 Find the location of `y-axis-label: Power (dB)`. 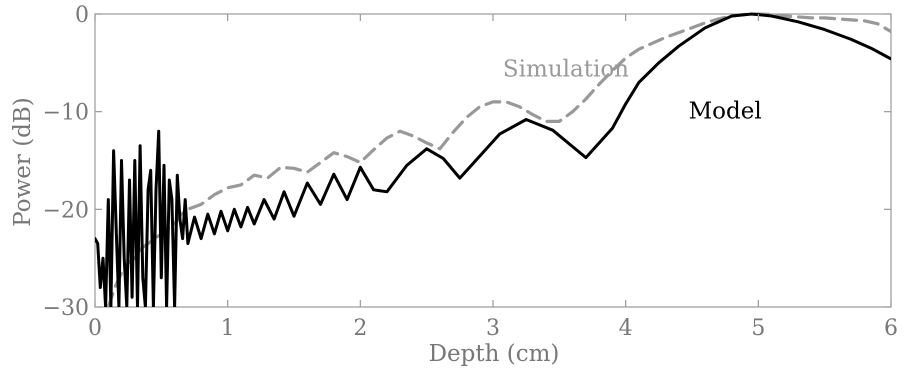

y-axis-label: Power (dB) is located at coordinates (23, 162).